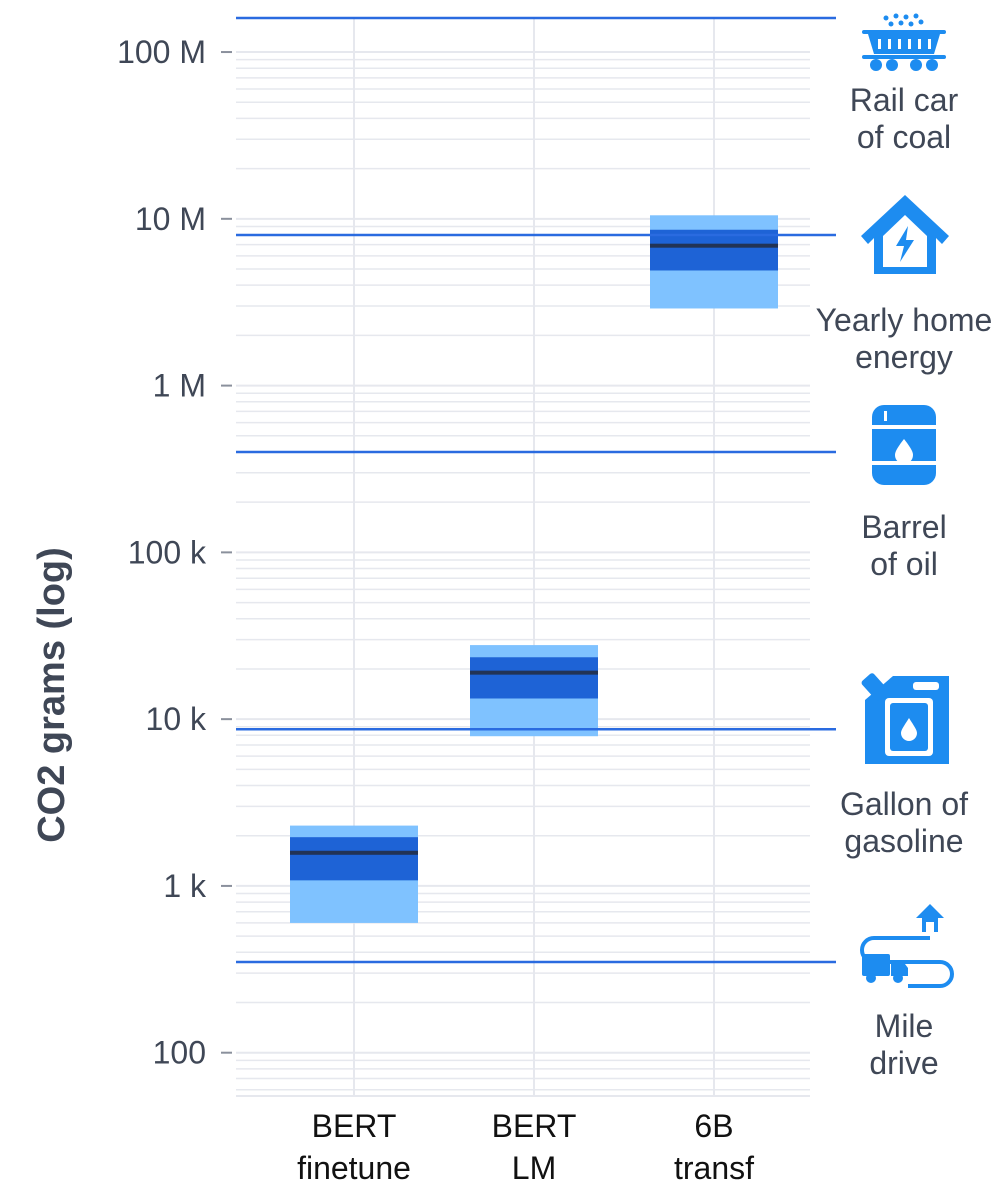 Image resolution: width=1007 pixels, height=1203 pixels. What do you see at coordinates (170, 219) in the screenshot?
I see `y-tick-label: 10 M` at bounding box center [170, 219].